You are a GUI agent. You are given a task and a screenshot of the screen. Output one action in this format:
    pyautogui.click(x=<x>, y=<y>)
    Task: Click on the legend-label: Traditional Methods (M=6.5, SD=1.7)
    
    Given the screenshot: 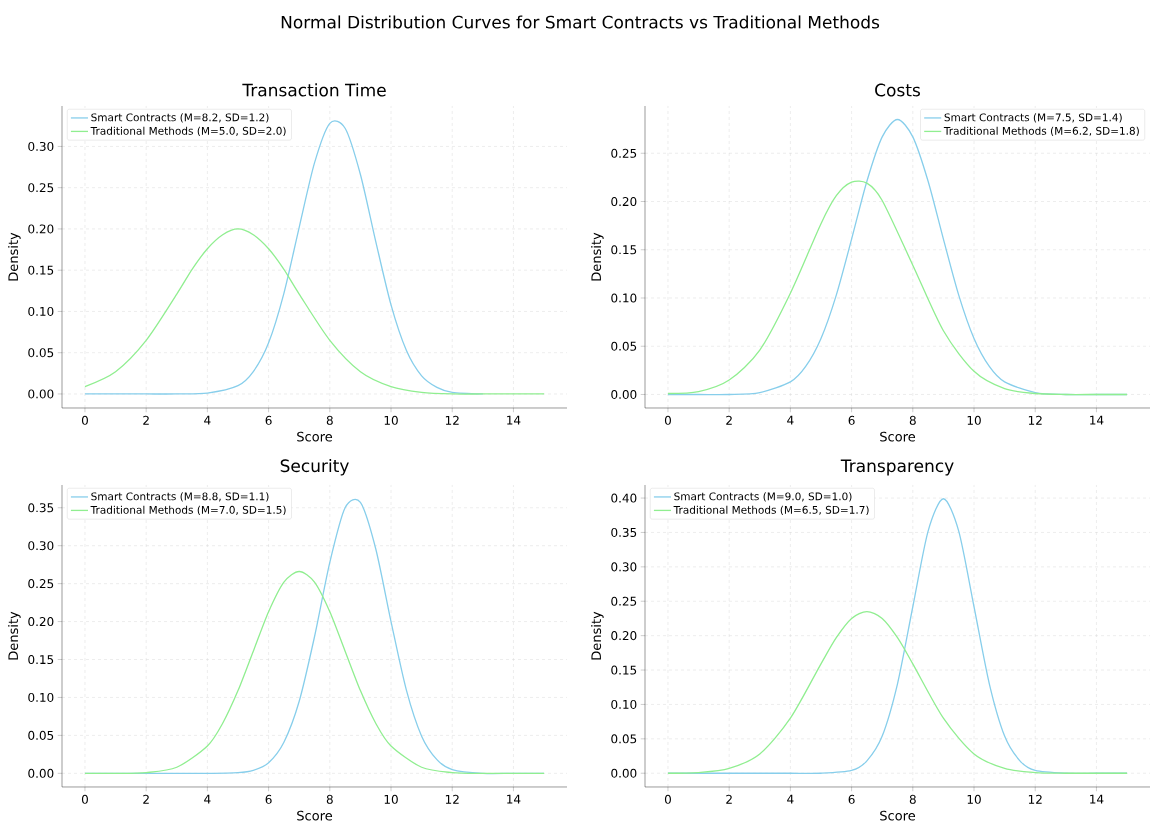 What is the action you would take?
    pyautogui.click(x=771, y=510)
    